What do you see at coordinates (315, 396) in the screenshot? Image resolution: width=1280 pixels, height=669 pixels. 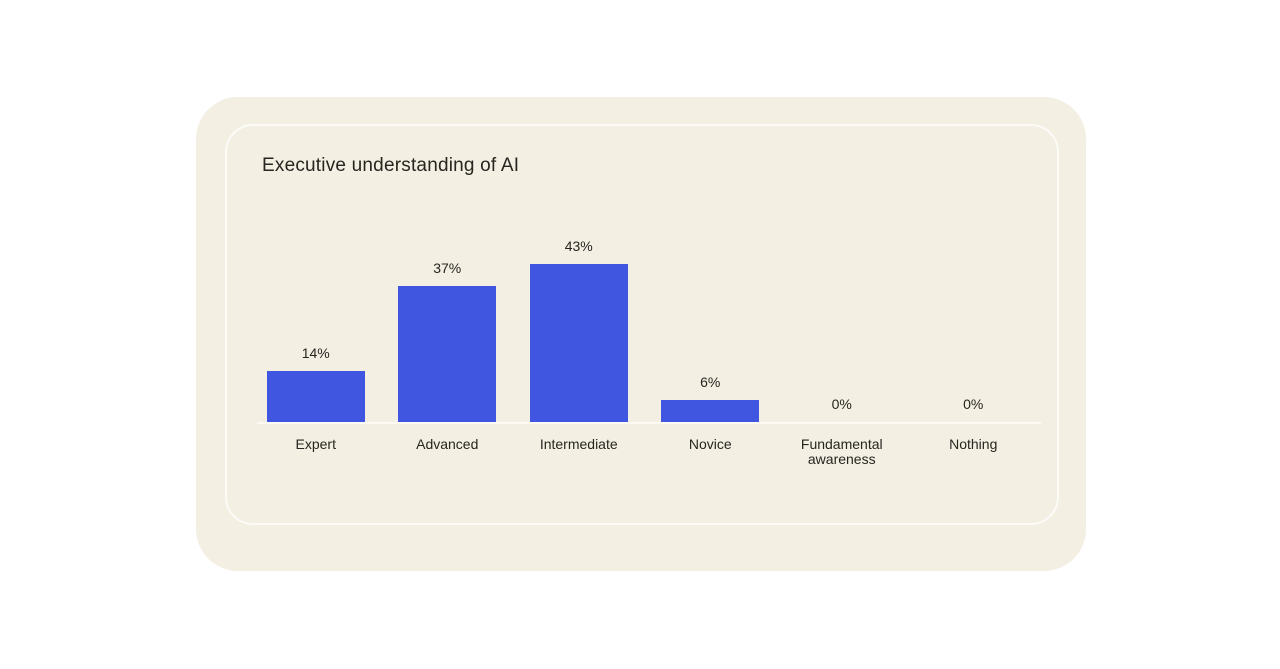 I see `bar-expert` at bounding box center [315, 396].